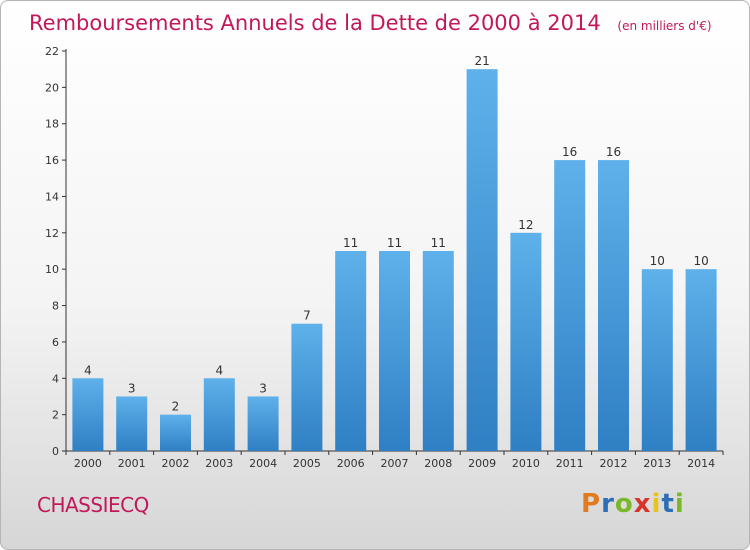  Describe the element at coordinates (52, 87) in the screenshot. I see `y-tick-label-20: 20` at that location.